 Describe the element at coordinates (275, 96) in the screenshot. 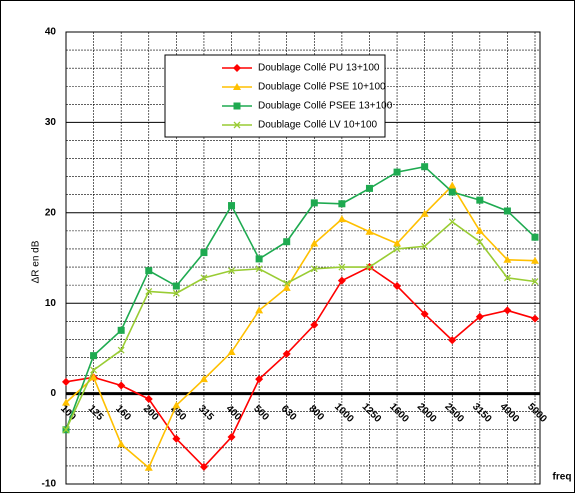

I see `legend-box` at that location.